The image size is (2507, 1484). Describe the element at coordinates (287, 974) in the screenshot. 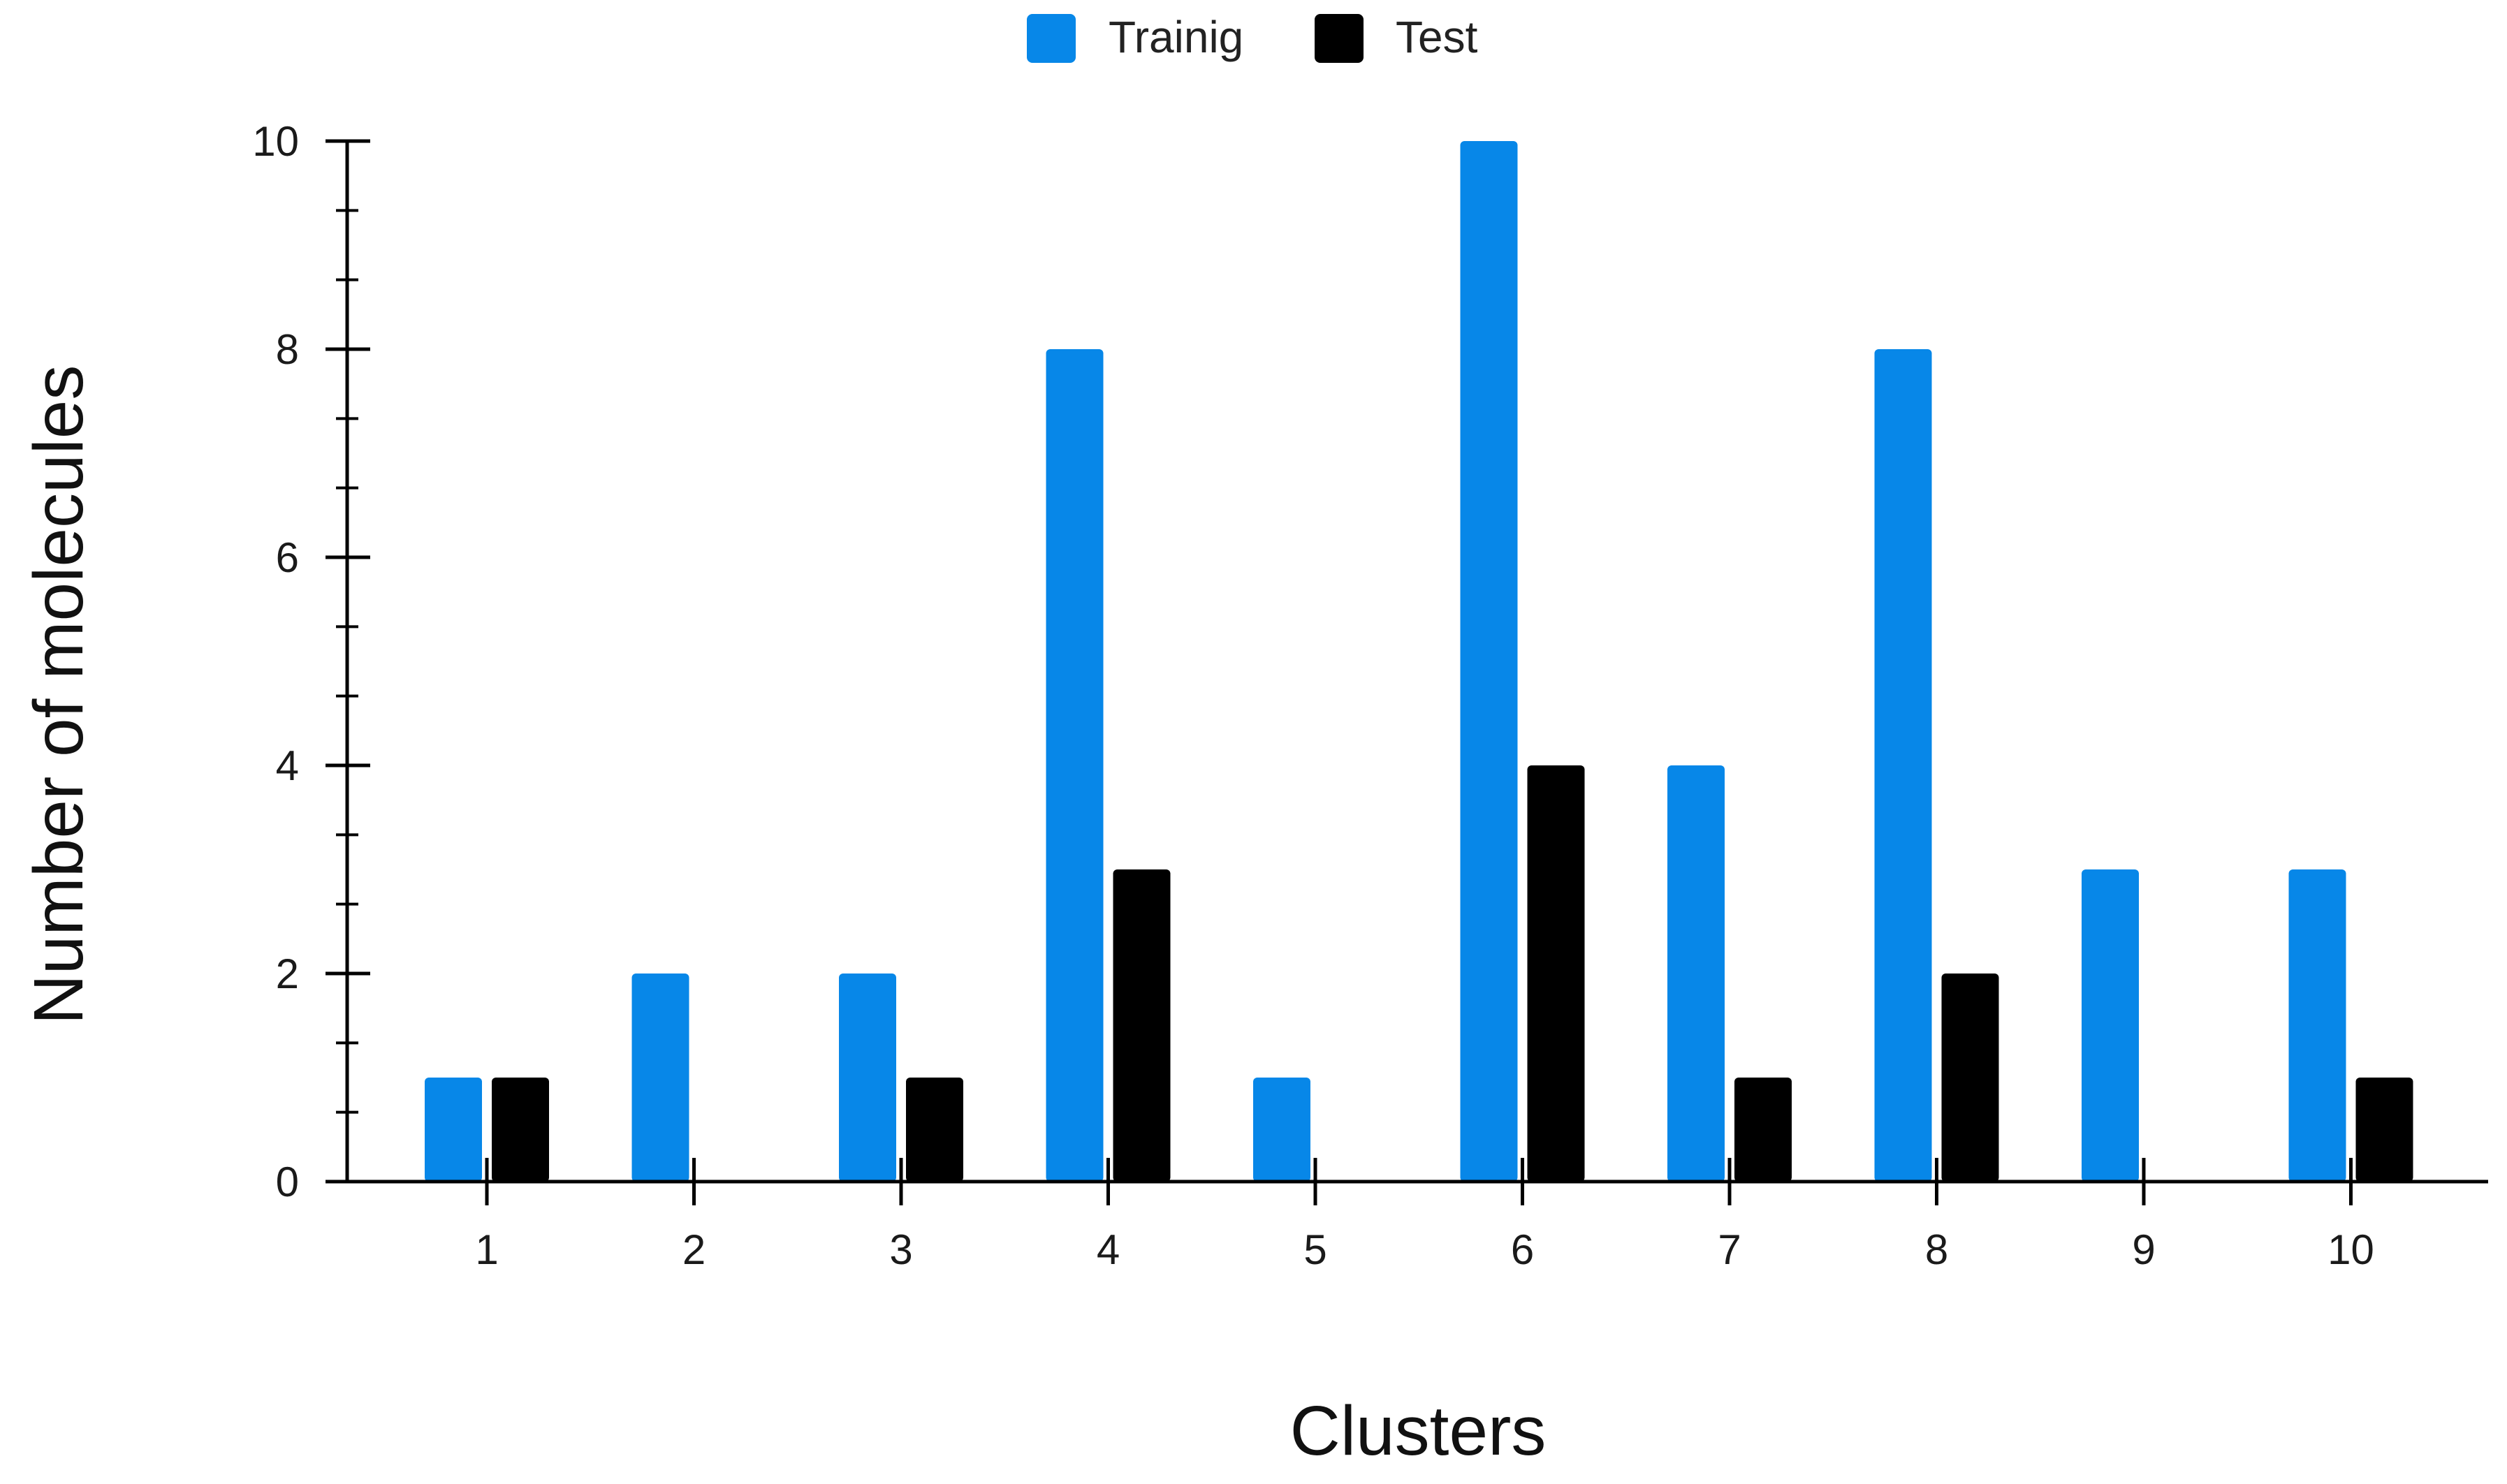

I see `y-tick-label: 2` at that location.